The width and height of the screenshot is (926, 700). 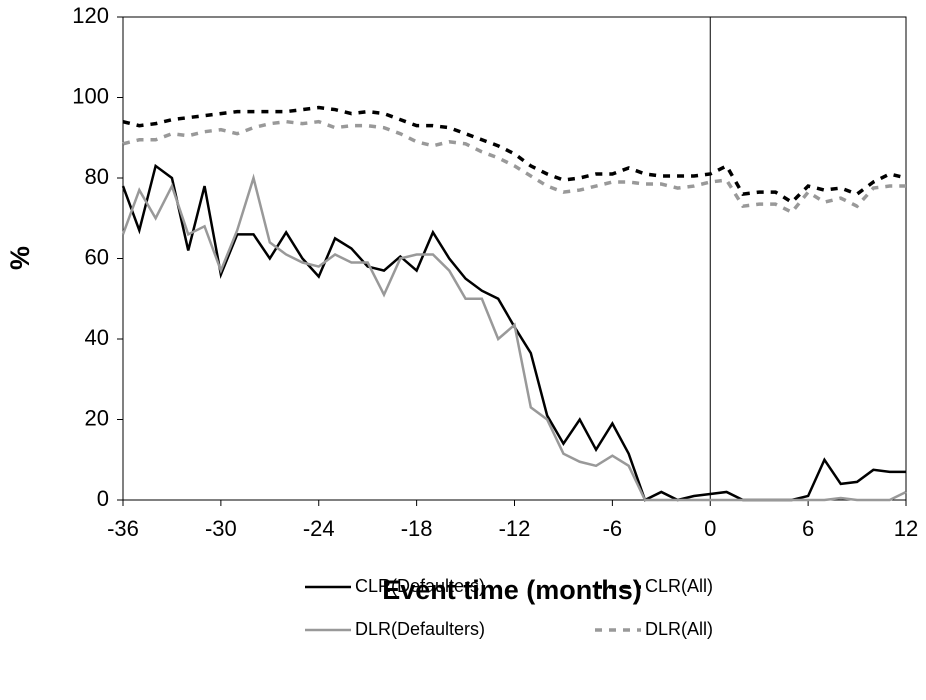 I want to click on y-tick-label: 20, so click(x=97, y=417).